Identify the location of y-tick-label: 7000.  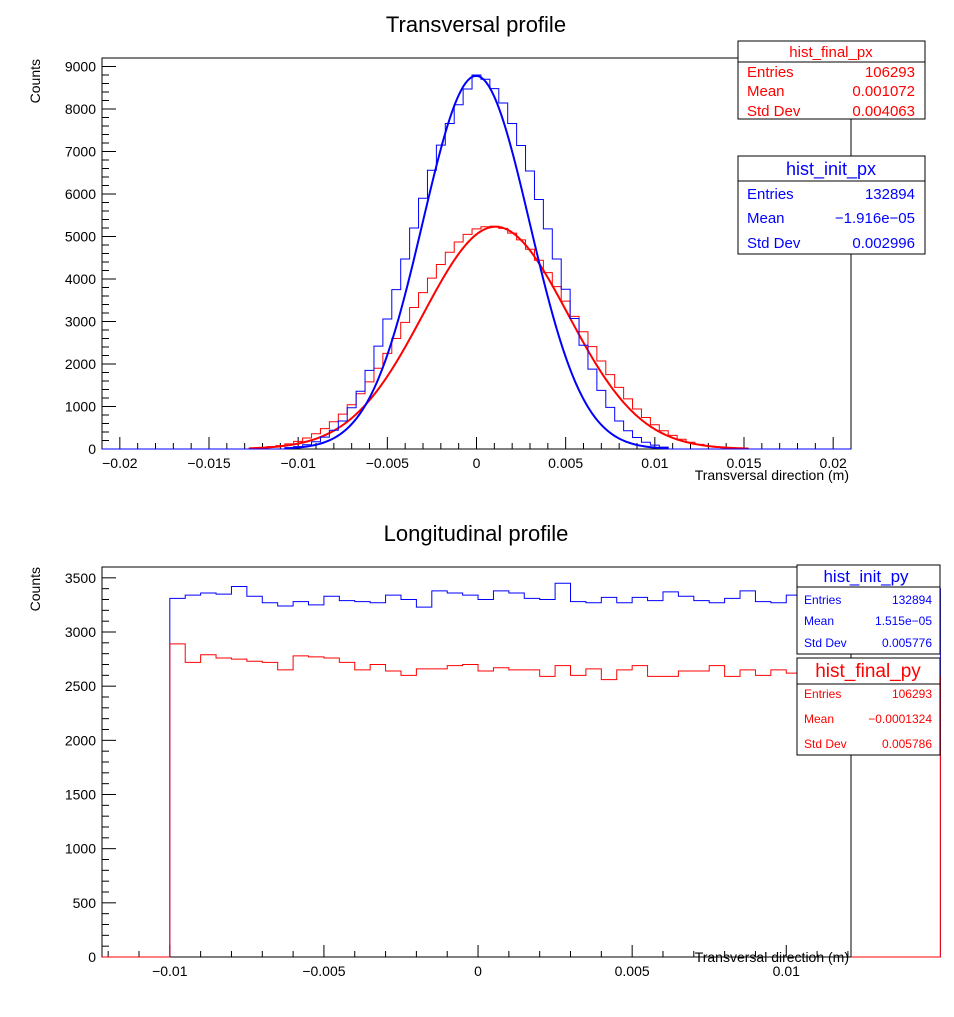
(80, 152).